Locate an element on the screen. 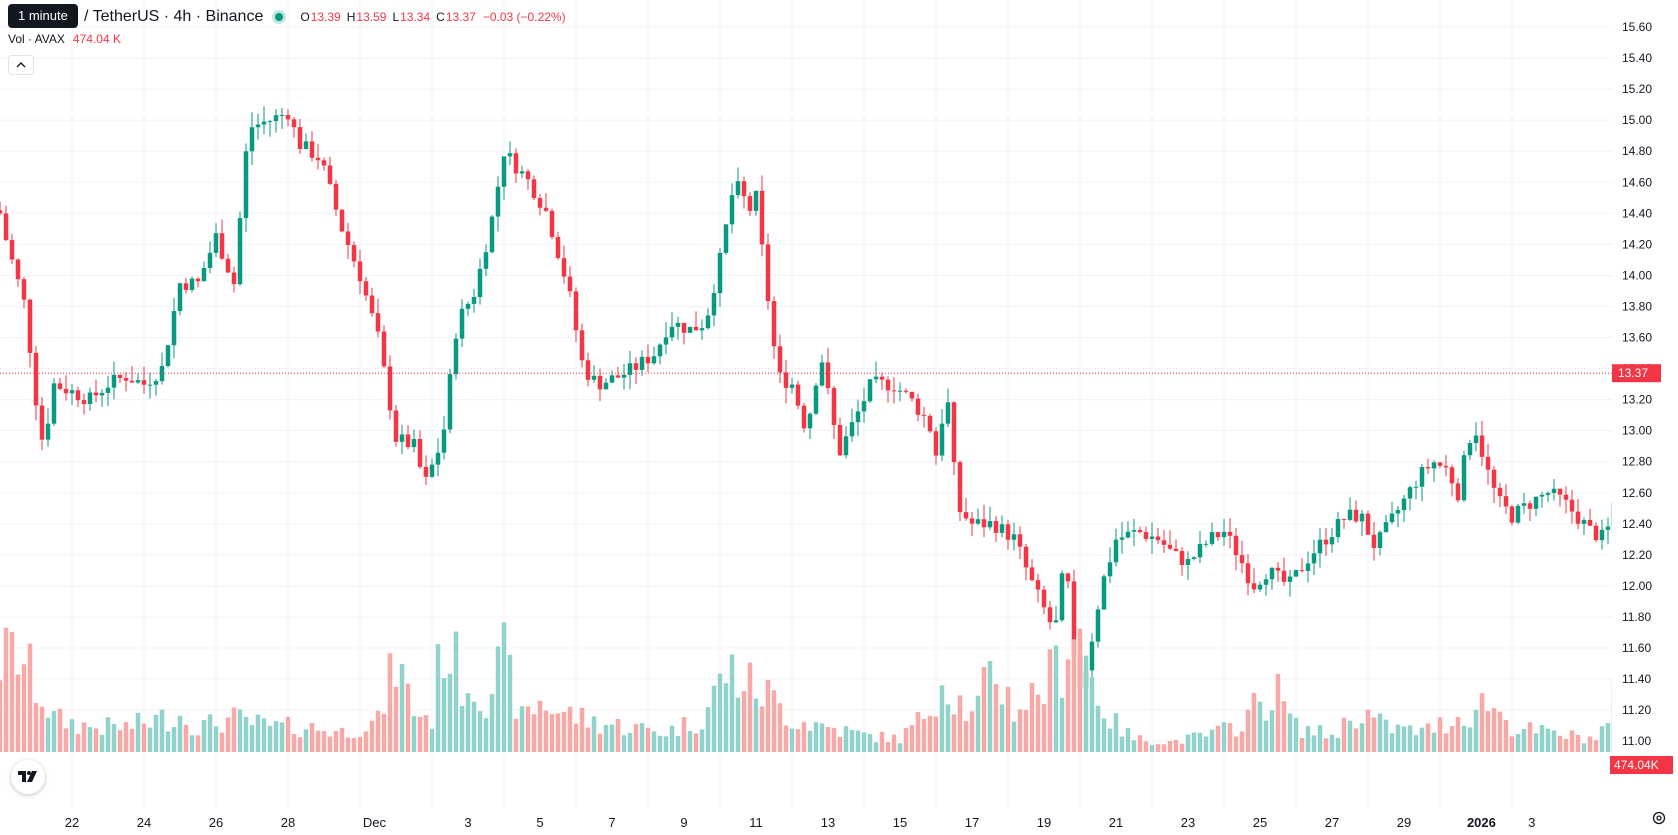  time-tick-label: 7 is located at coordinates (611, 822).